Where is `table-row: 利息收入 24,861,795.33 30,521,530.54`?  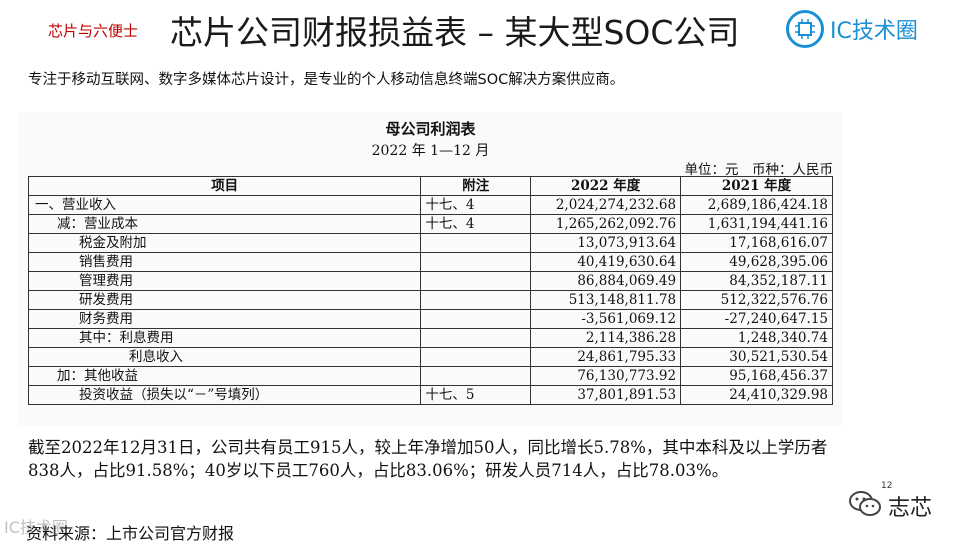
table-row: 利息收入 24,861,795.33 30,521,530.54 is located at coordinates (430, 357).